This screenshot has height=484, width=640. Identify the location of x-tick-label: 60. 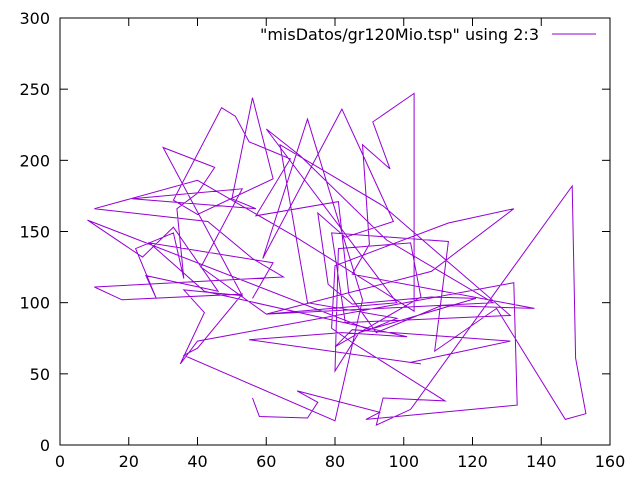
(266, 461).